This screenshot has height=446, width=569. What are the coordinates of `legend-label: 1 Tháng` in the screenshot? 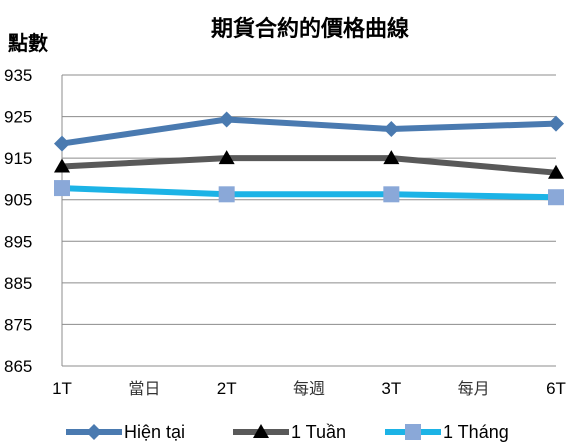 It's located at (476, 432).